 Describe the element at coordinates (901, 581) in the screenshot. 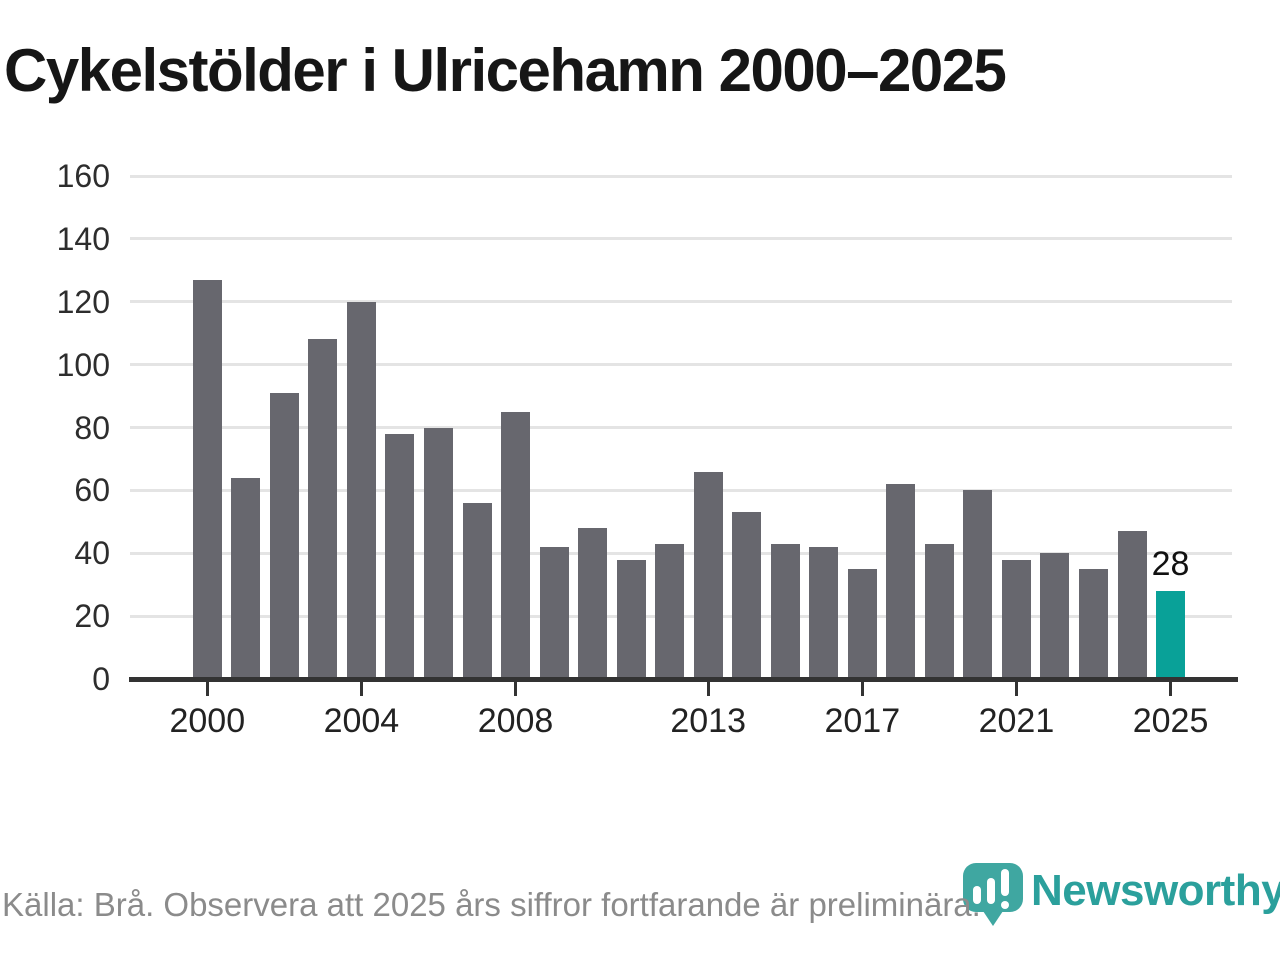

I see `bar-2018` at that location.